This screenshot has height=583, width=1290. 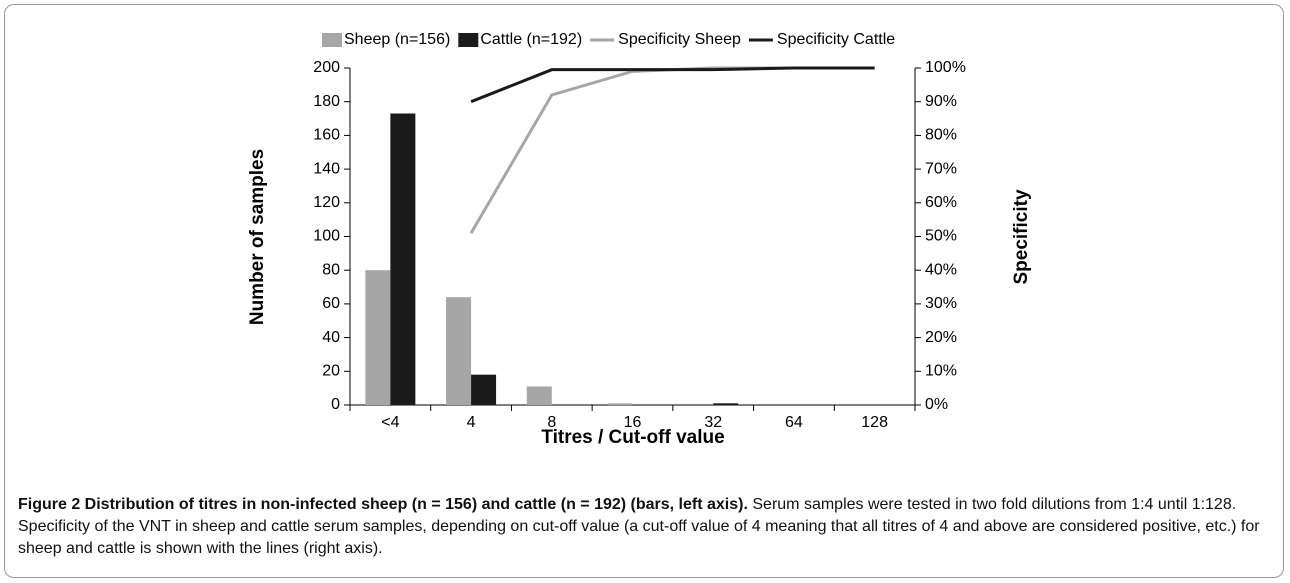 What do you see at coordinates (1021, 236) in the screenshot?
I see `y2-axis-title: Specificity` at bounding box center [1021, 236].